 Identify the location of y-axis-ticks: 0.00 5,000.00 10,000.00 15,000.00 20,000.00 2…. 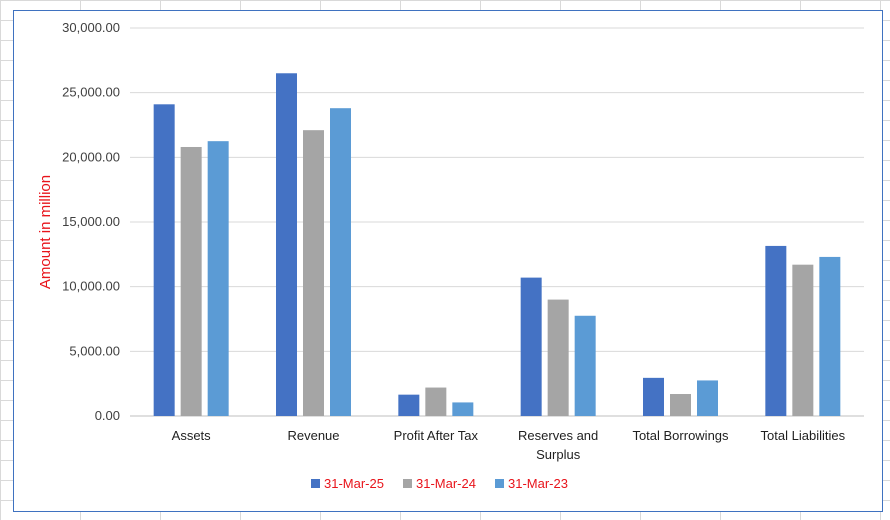
(91, 221).